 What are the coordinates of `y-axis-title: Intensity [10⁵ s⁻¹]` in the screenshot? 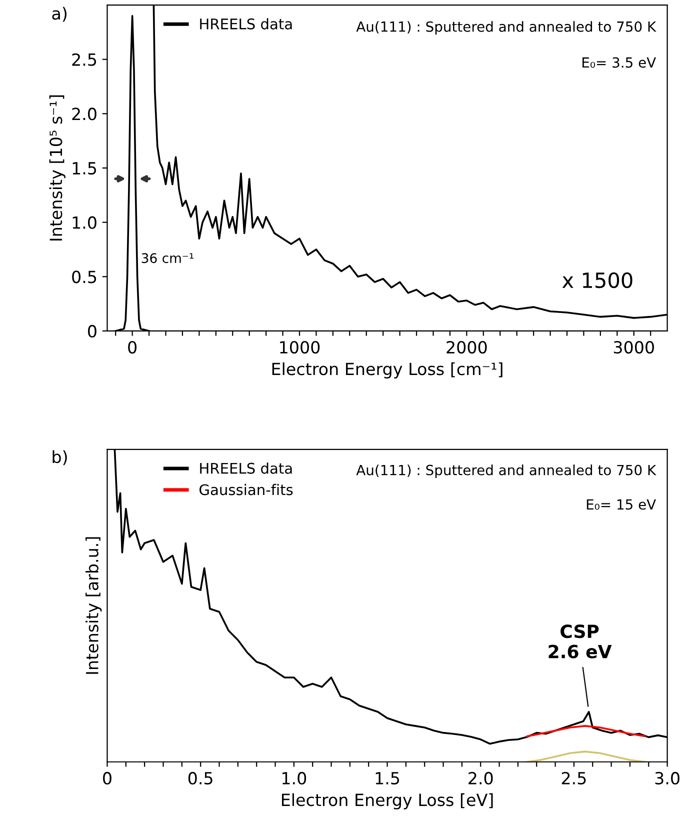 It's located at (57, 167).